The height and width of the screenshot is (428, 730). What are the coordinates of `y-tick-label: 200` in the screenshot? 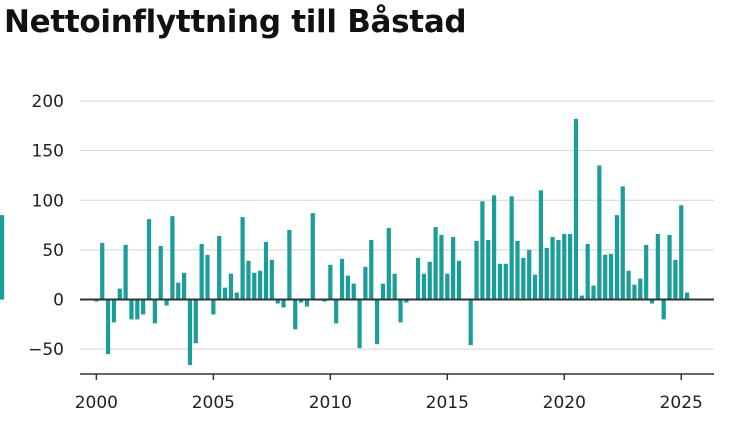 It's located at (48, 102).